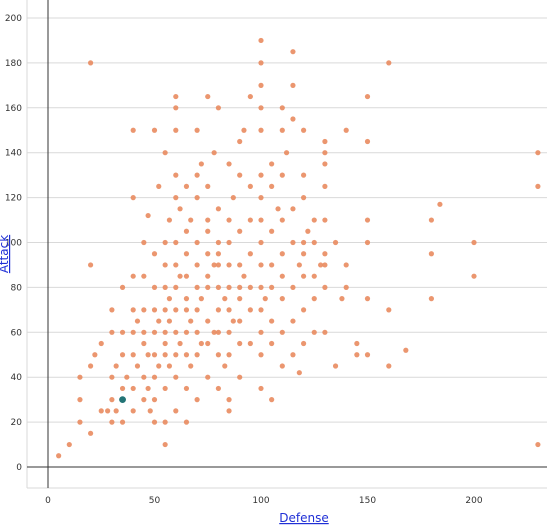  I want to click on x-axis-title: Defense, so click(303, 518).